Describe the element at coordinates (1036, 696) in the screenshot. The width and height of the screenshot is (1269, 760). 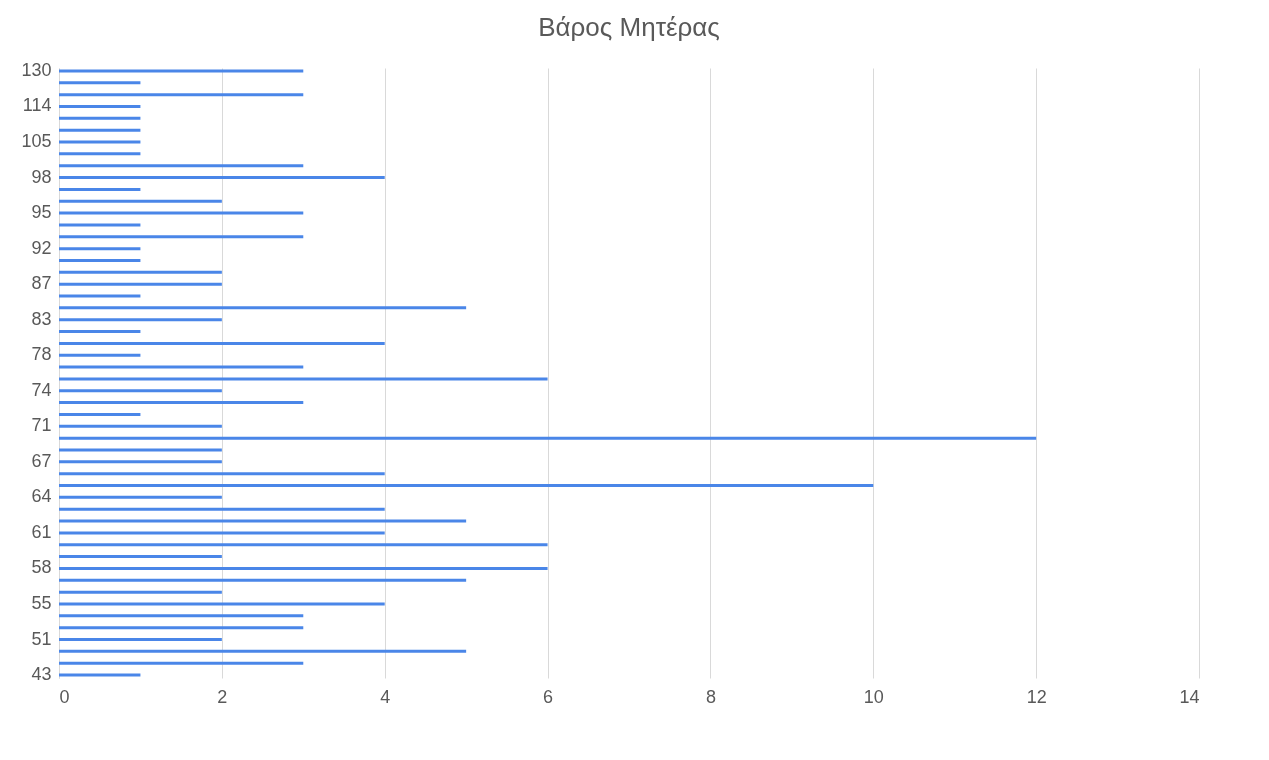
I see `x-tick-label: 12` at that location.